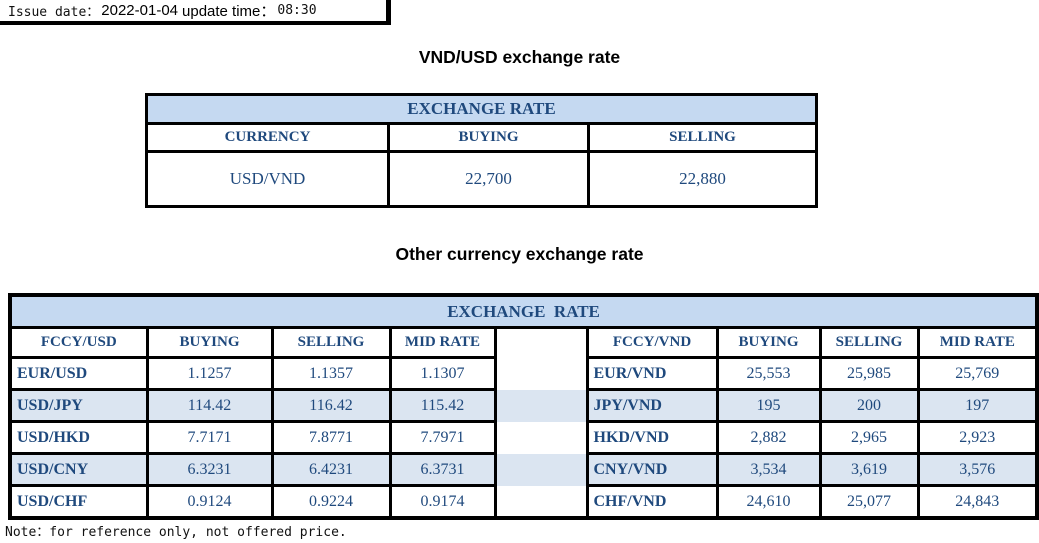 The width and height of the screenshot is (1039, 543). Describe the element at coordinates (977, 342) in the screenshot. I see `col-midrate-right: MID RATE` at that location.